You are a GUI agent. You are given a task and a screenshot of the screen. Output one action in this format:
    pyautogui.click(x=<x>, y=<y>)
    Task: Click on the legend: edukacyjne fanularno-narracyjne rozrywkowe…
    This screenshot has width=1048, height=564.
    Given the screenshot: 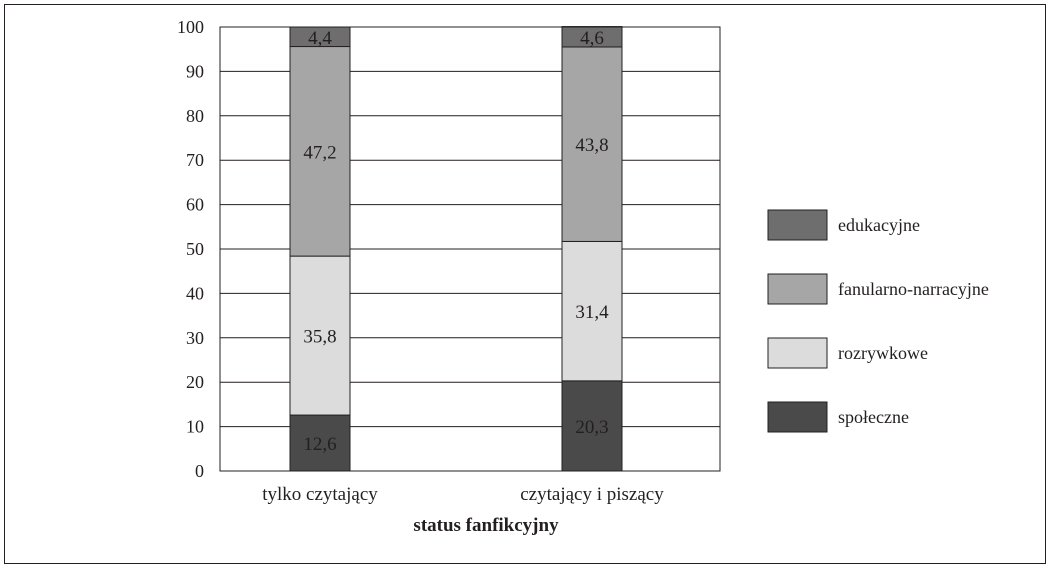 What is the action you would take?
    pyautogui.click(x=878, y=321)
    